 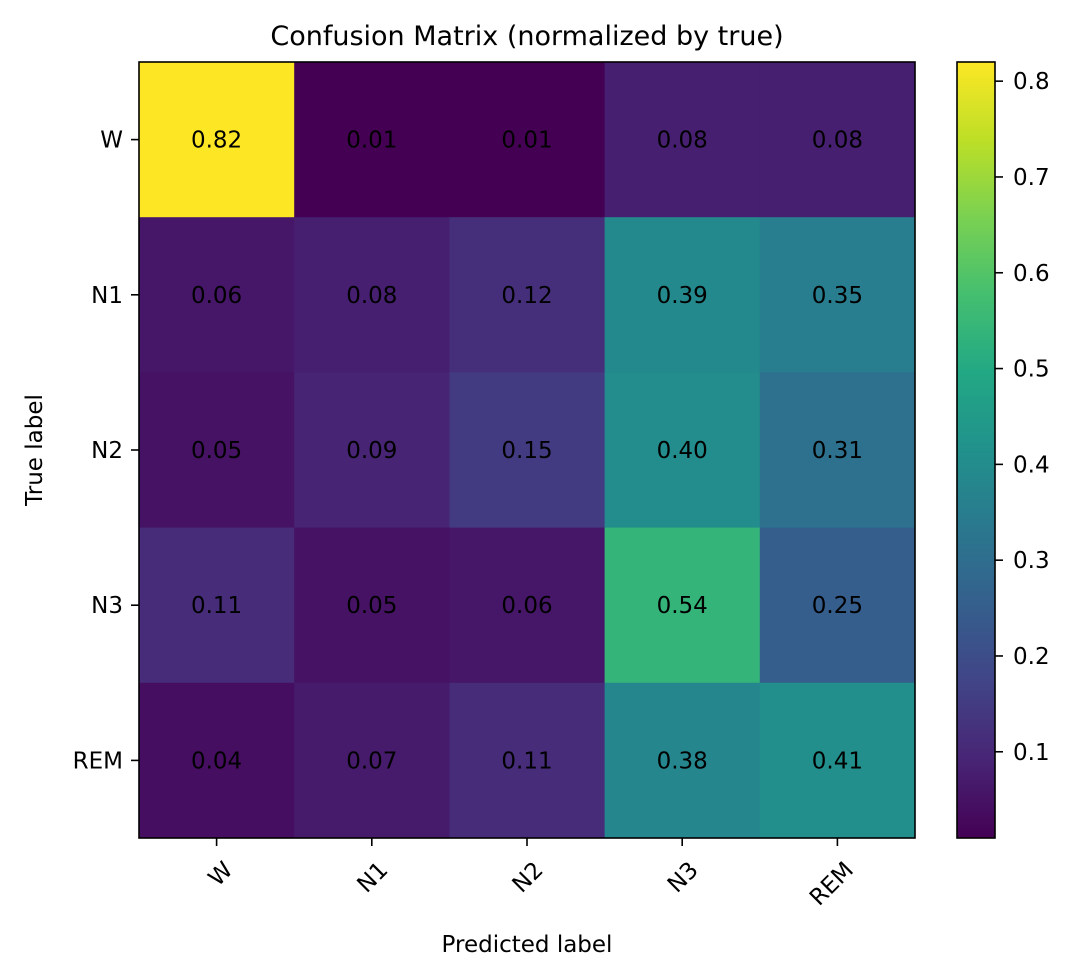 I want to click on cell-value-label: 0.41, so click(x=837, y=761).